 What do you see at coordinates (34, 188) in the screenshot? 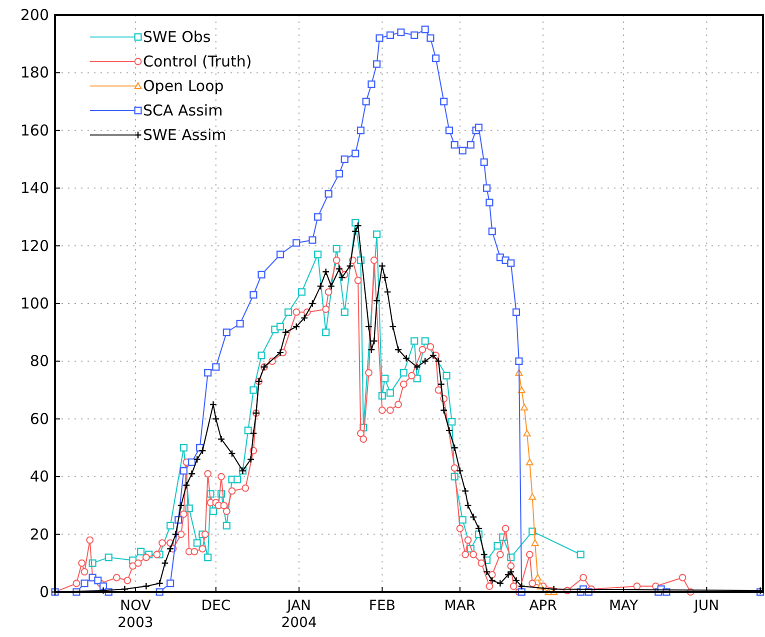
I see `y-tick-label: 140` at bounding box center [34, 188].